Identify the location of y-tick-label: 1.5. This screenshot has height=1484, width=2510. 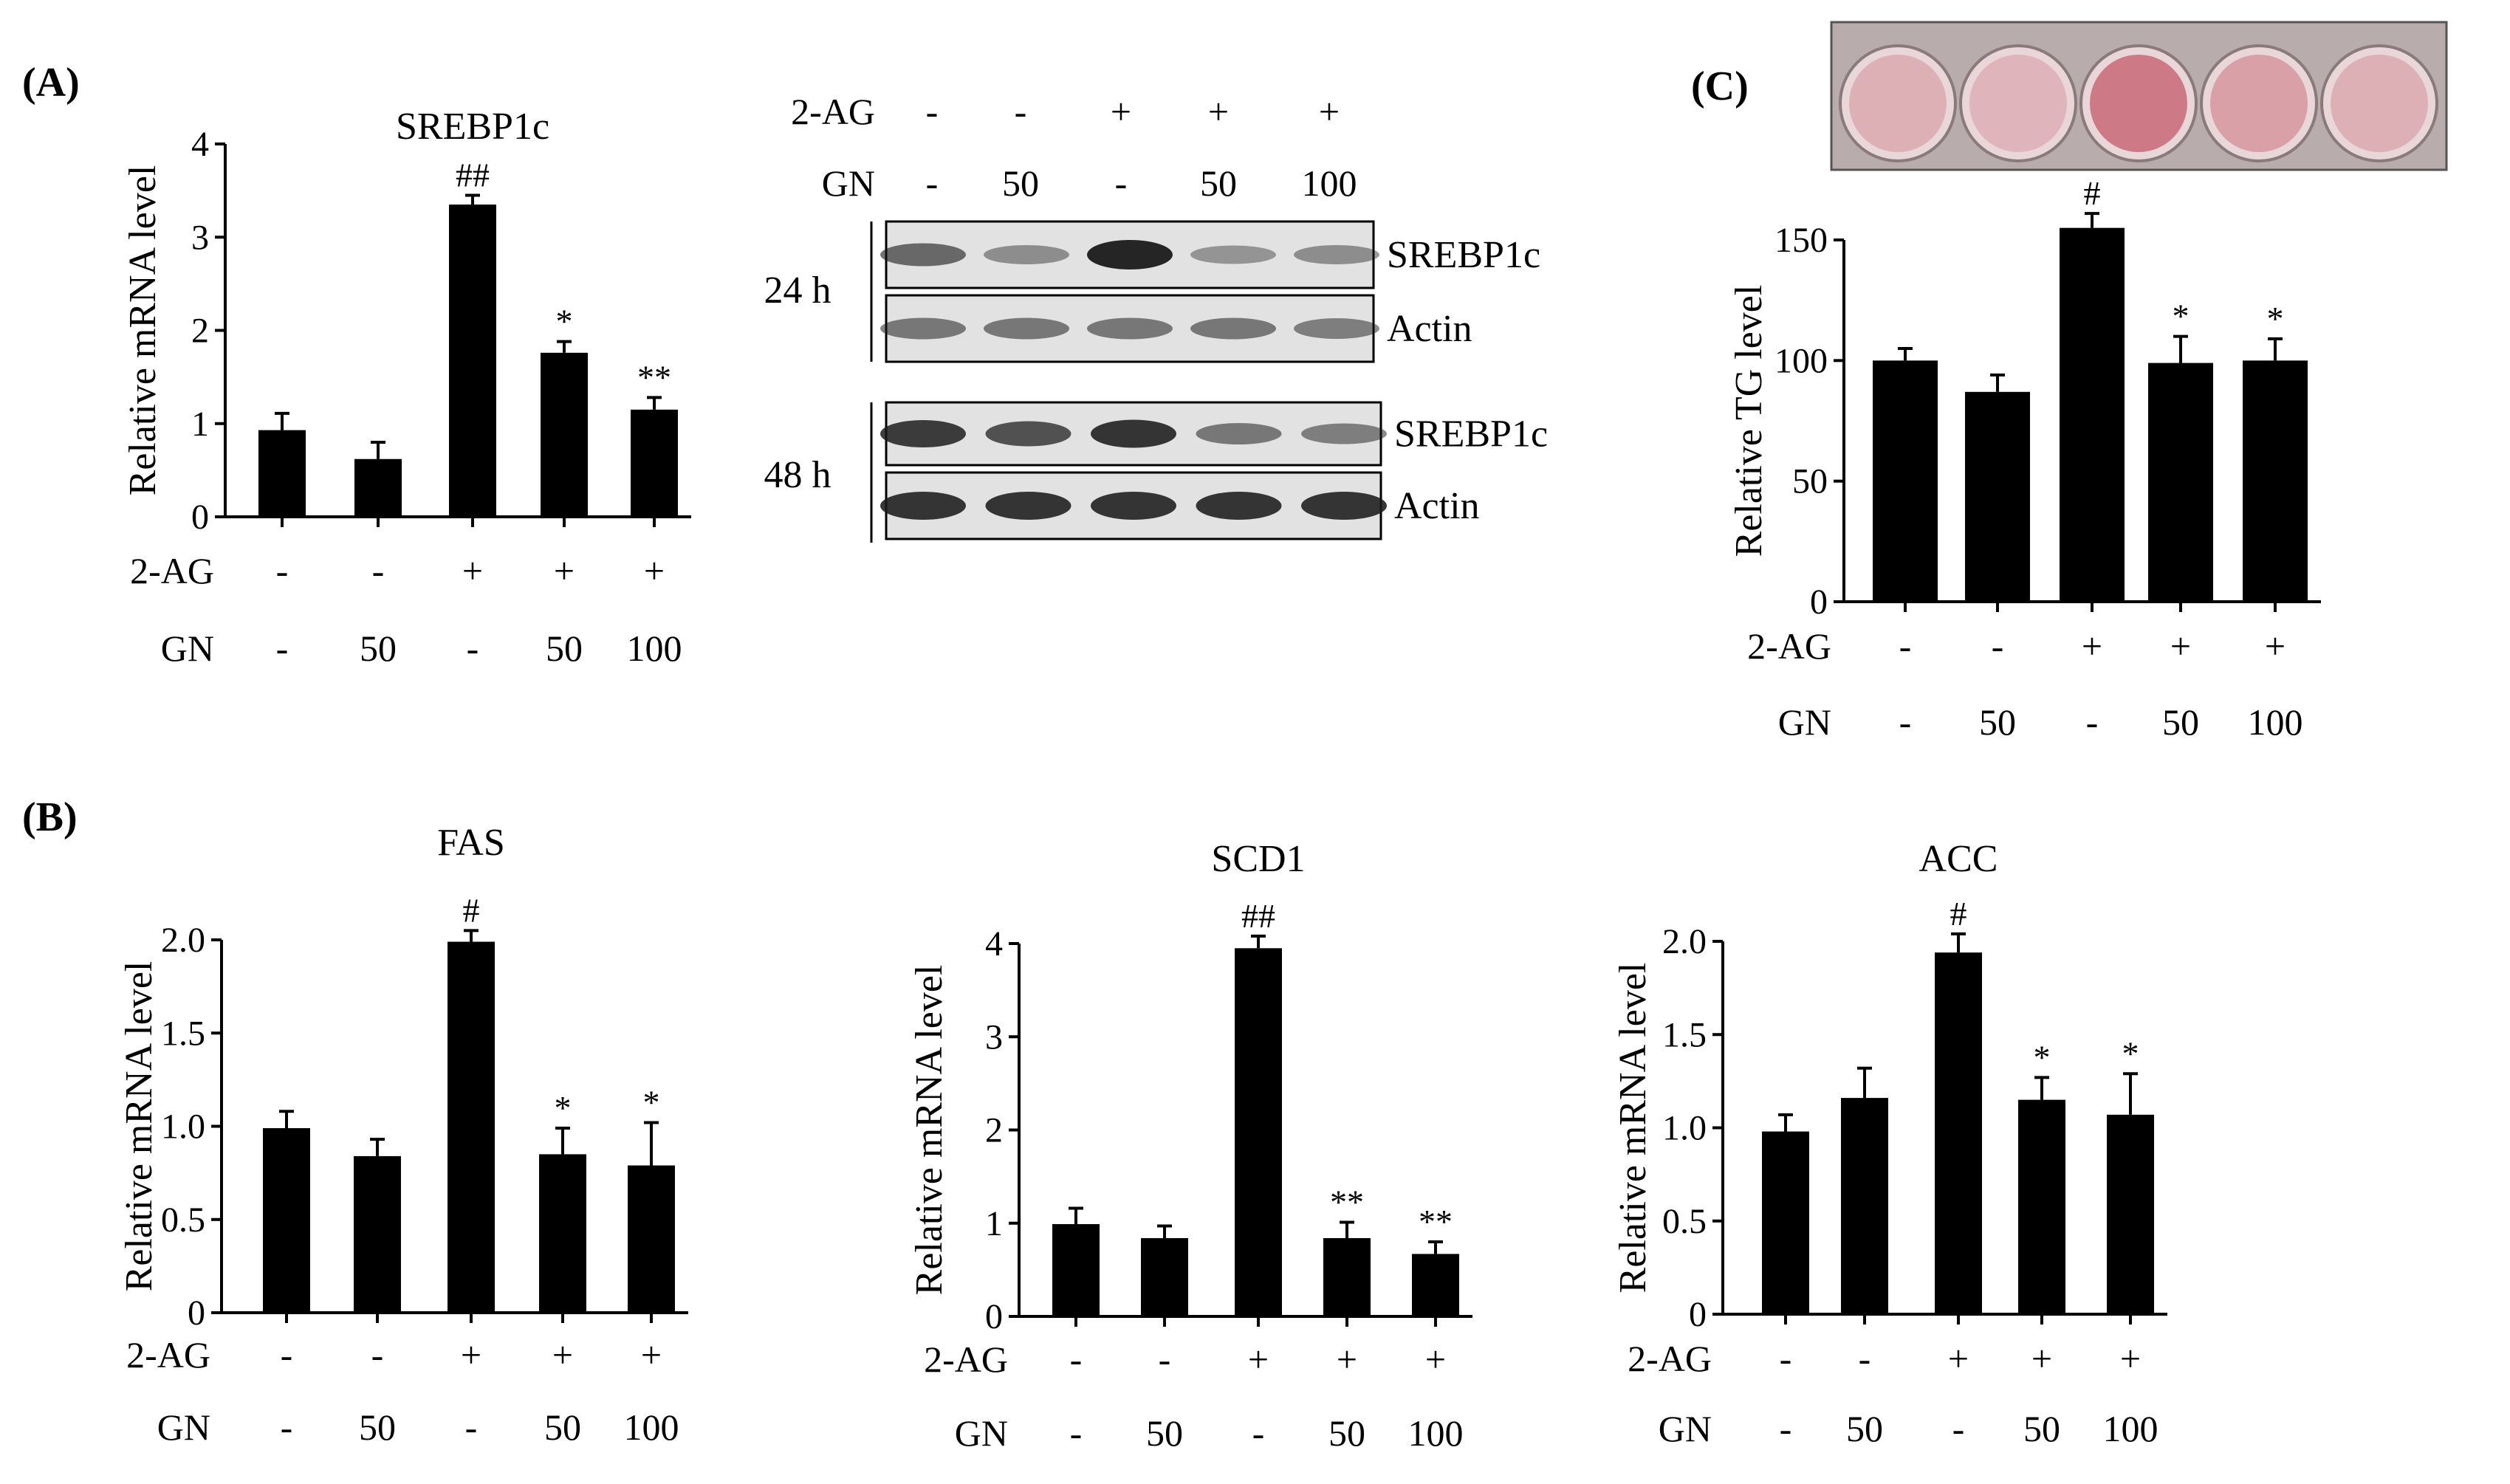
(183, 1033).